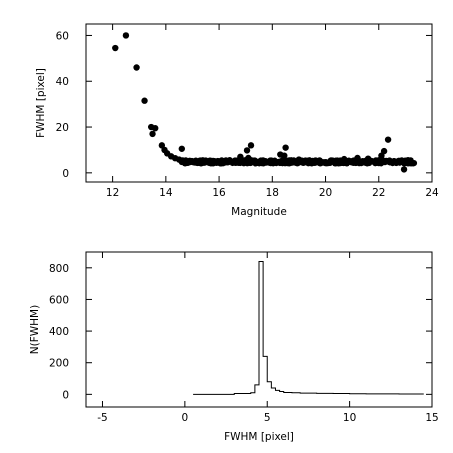  What do you see at coordinates (431, 418) in the screenshot?
I see `x-tick-label: 15` at bounding box center [431, 418].